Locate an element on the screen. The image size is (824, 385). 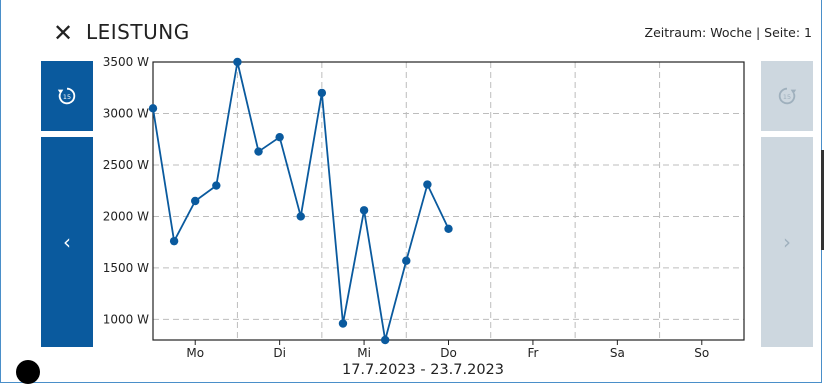
x-tick-label: Di is located at coordinates (279, 353).